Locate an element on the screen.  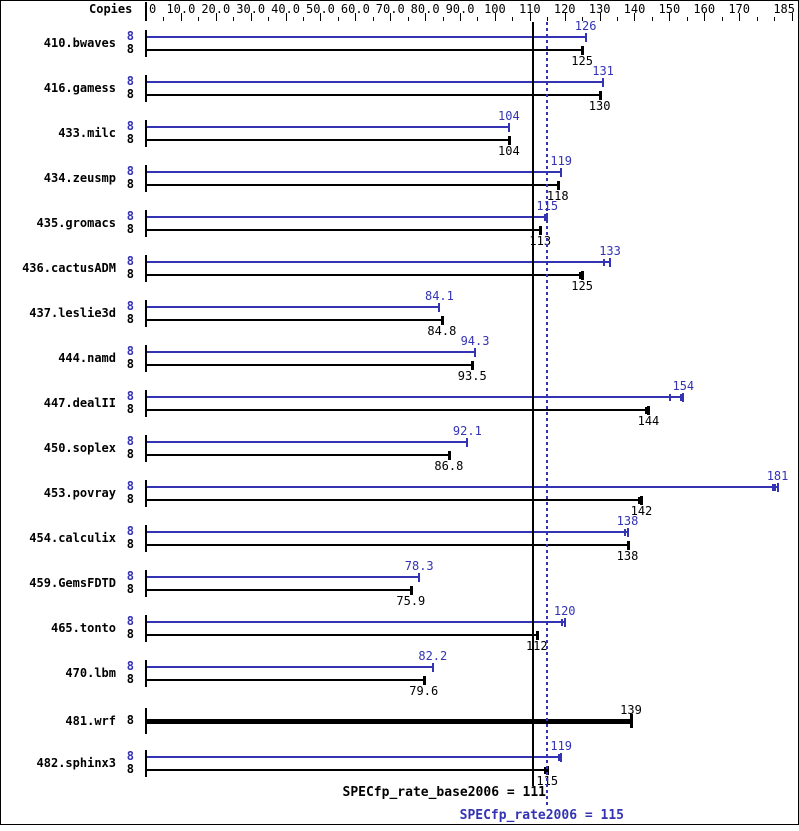
axis-label: 30.0 is located at coordinates (251, 9).